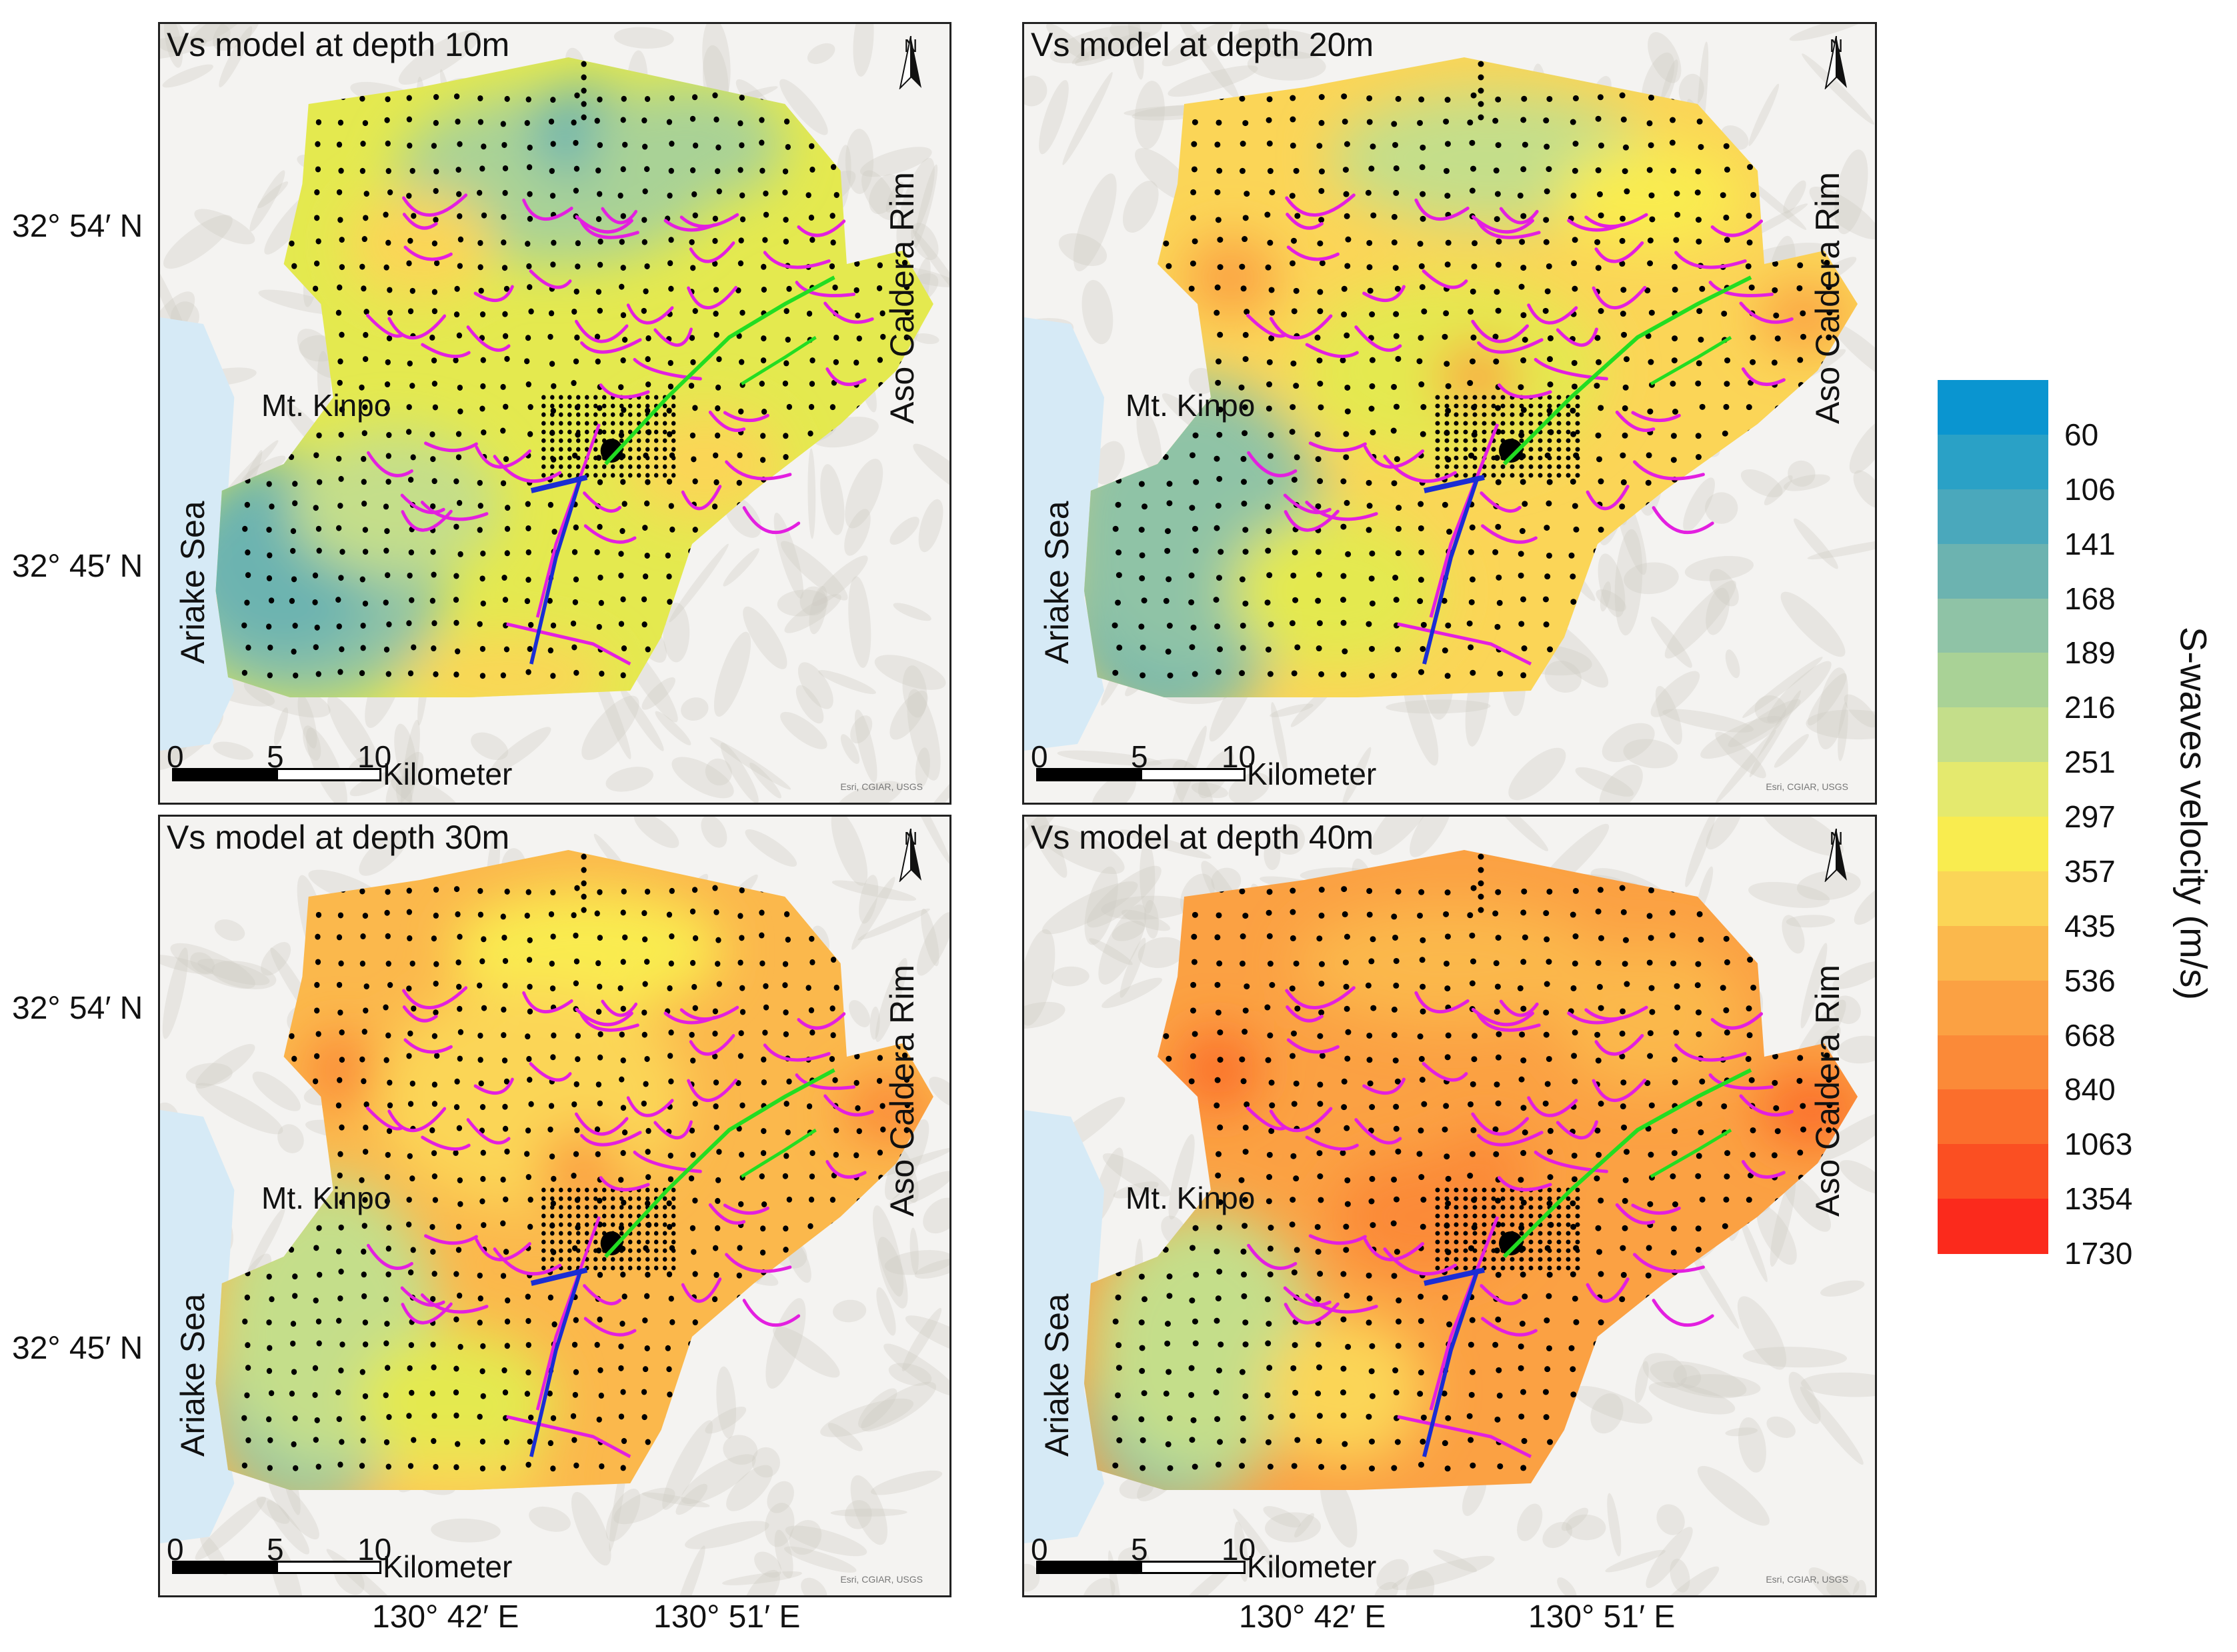  What do you see at coordinates (1202, 837) in the screenshot?
I see `panel-title: Vs model at depth 40m` at bounding box center [1202, 837].